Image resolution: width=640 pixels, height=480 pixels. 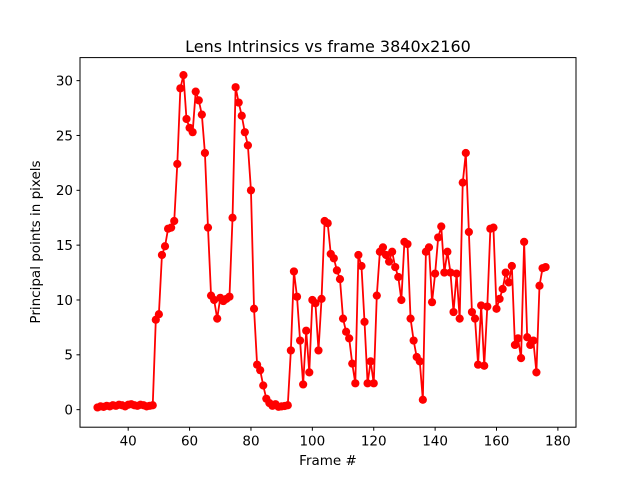 What do you see at coordinates (68, 356) in the screenshot?
I see `y-tick-label: 5` at bounding box center [68, 356].